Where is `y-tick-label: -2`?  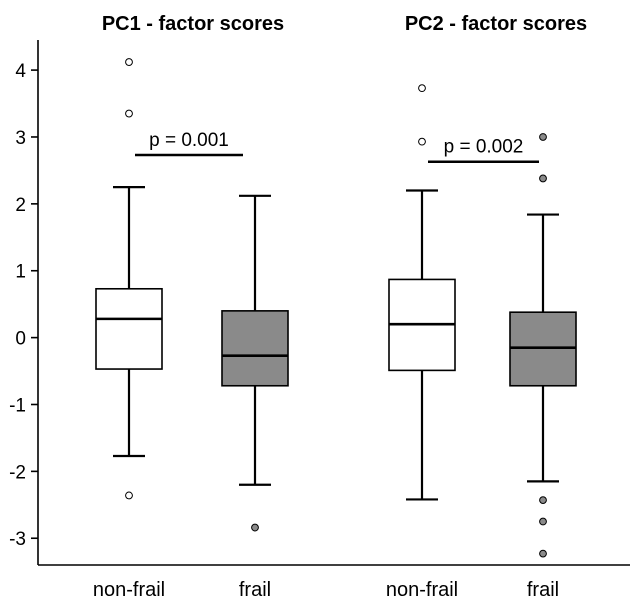 y-tick-label: -2 is located at coordinates (17, 472).